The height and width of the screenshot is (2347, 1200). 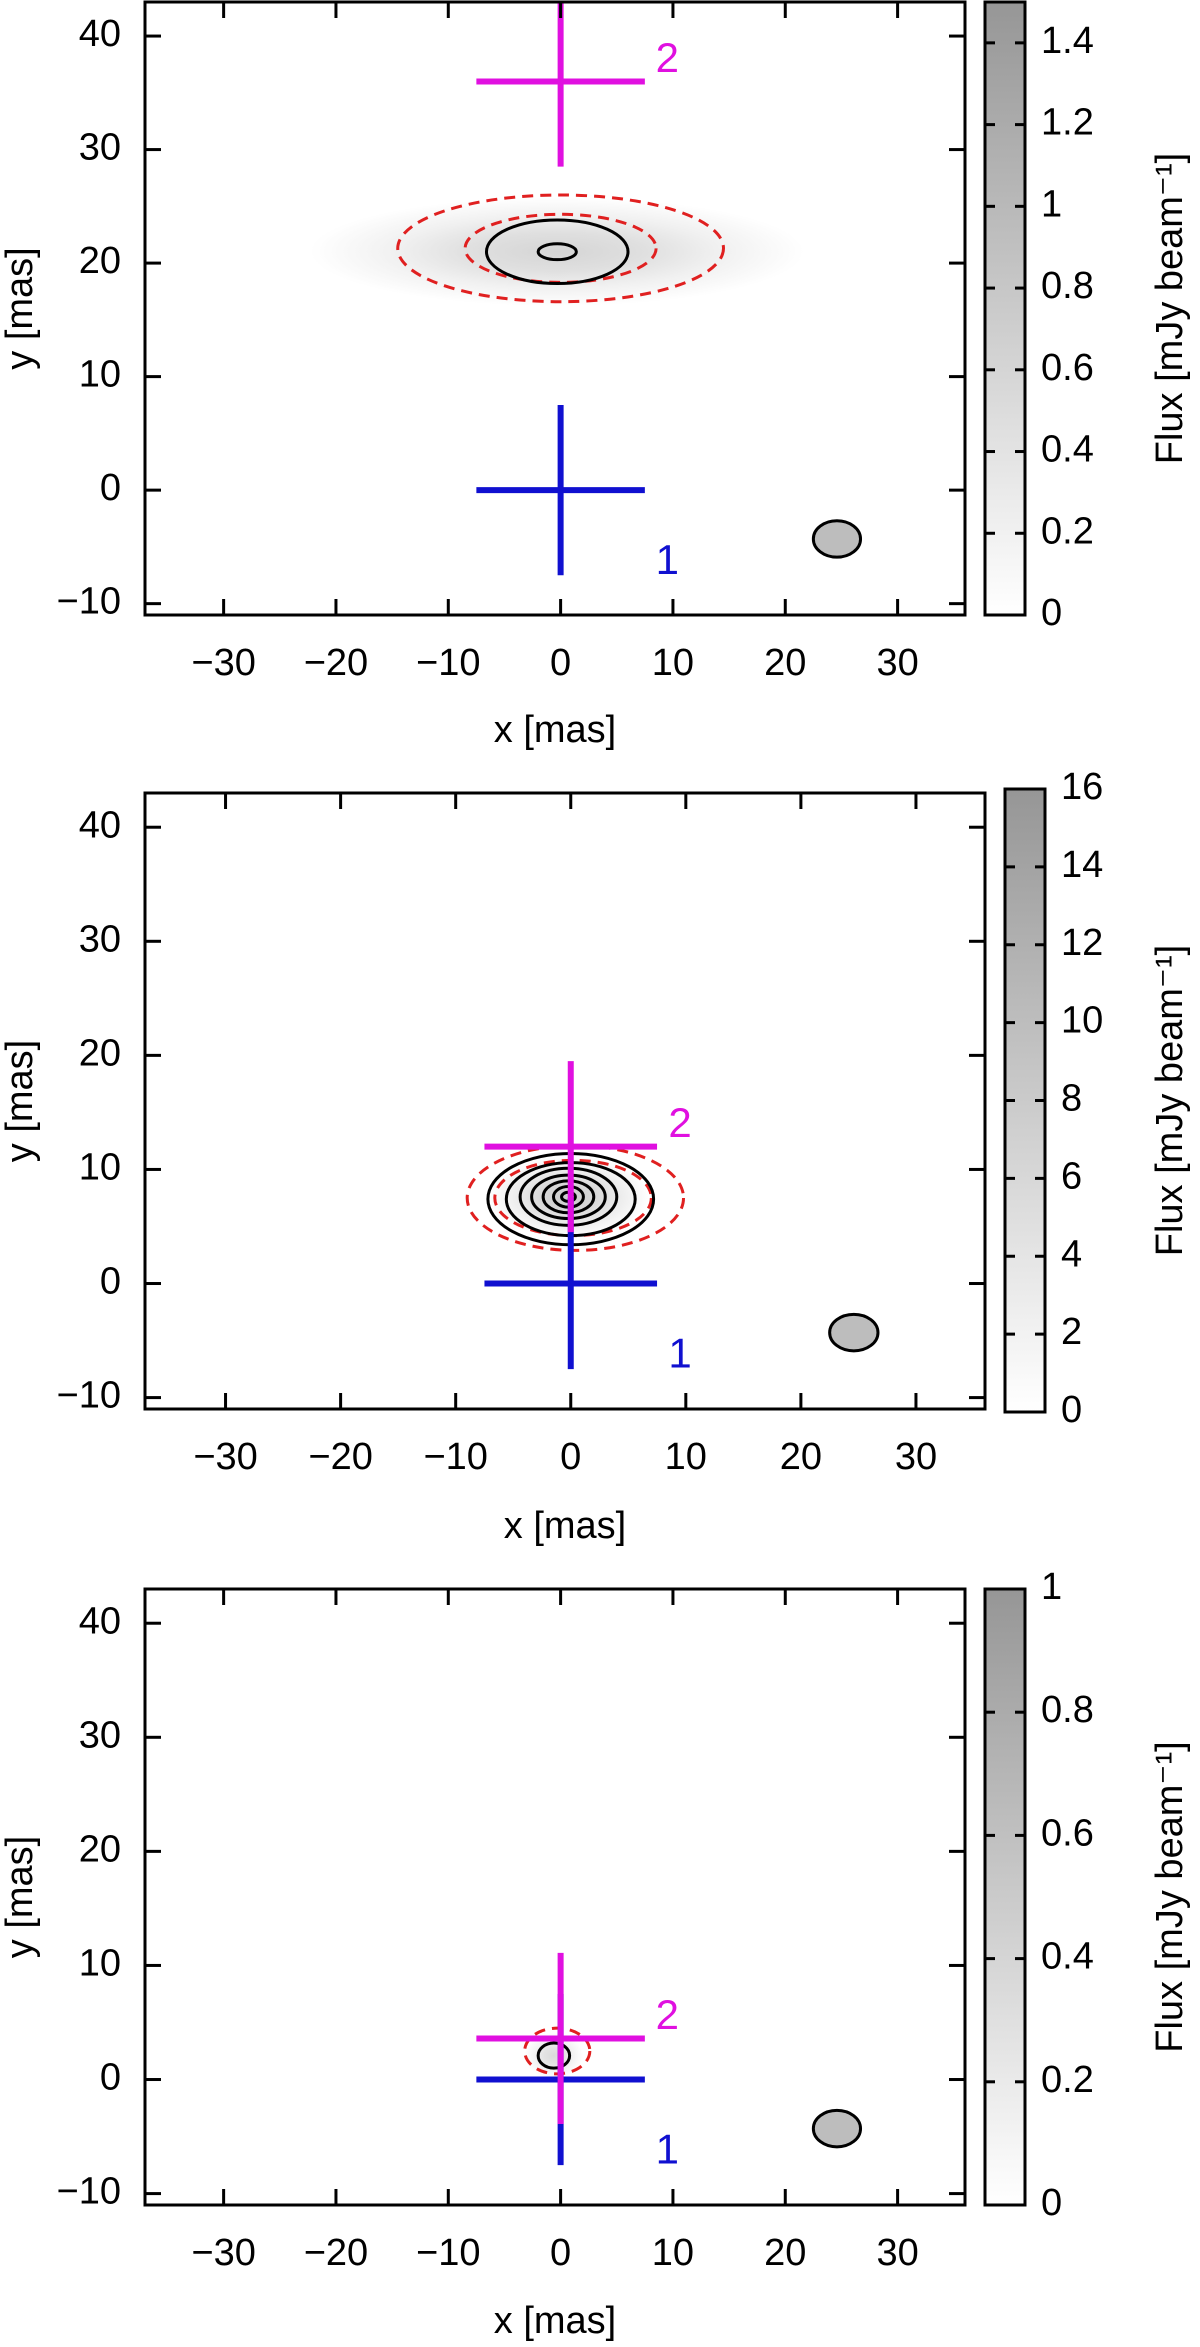 I want to click on colorbar-tick-label: 8, so click(x=1071, y=1099).